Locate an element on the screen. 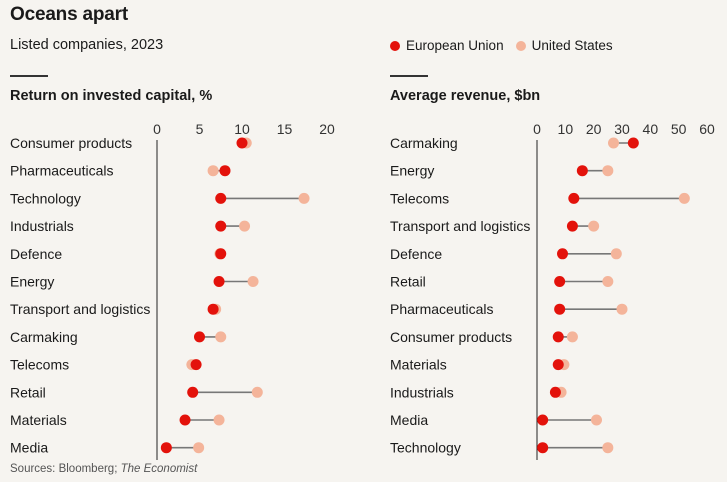 Image resolution: width=727 pixels, height=482 pixels. roic-category-label: Telecoms is located at coordinates (39, 365).